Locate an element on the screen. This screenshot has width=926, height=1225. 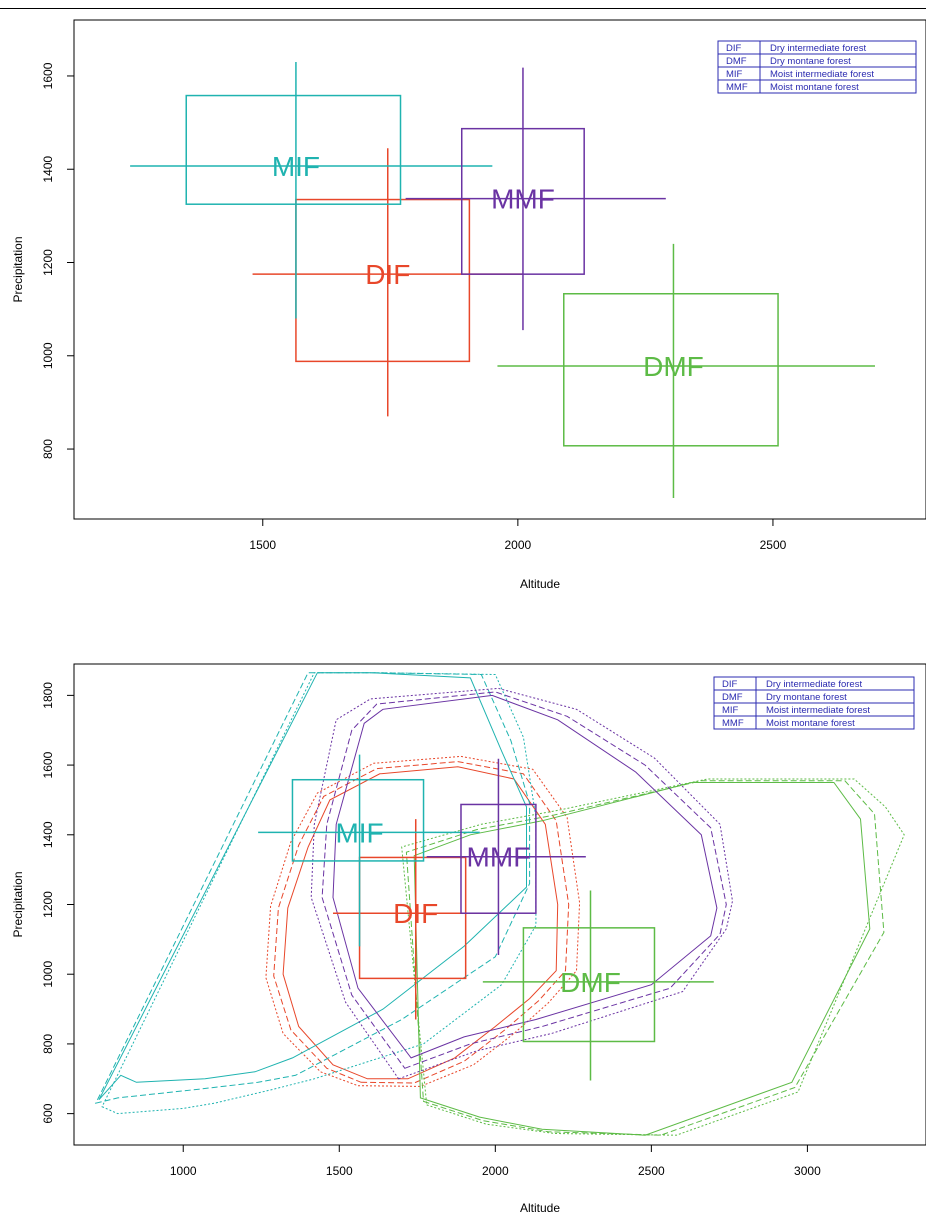
hull-mmf-dashed is located at coordinates (524, 880).